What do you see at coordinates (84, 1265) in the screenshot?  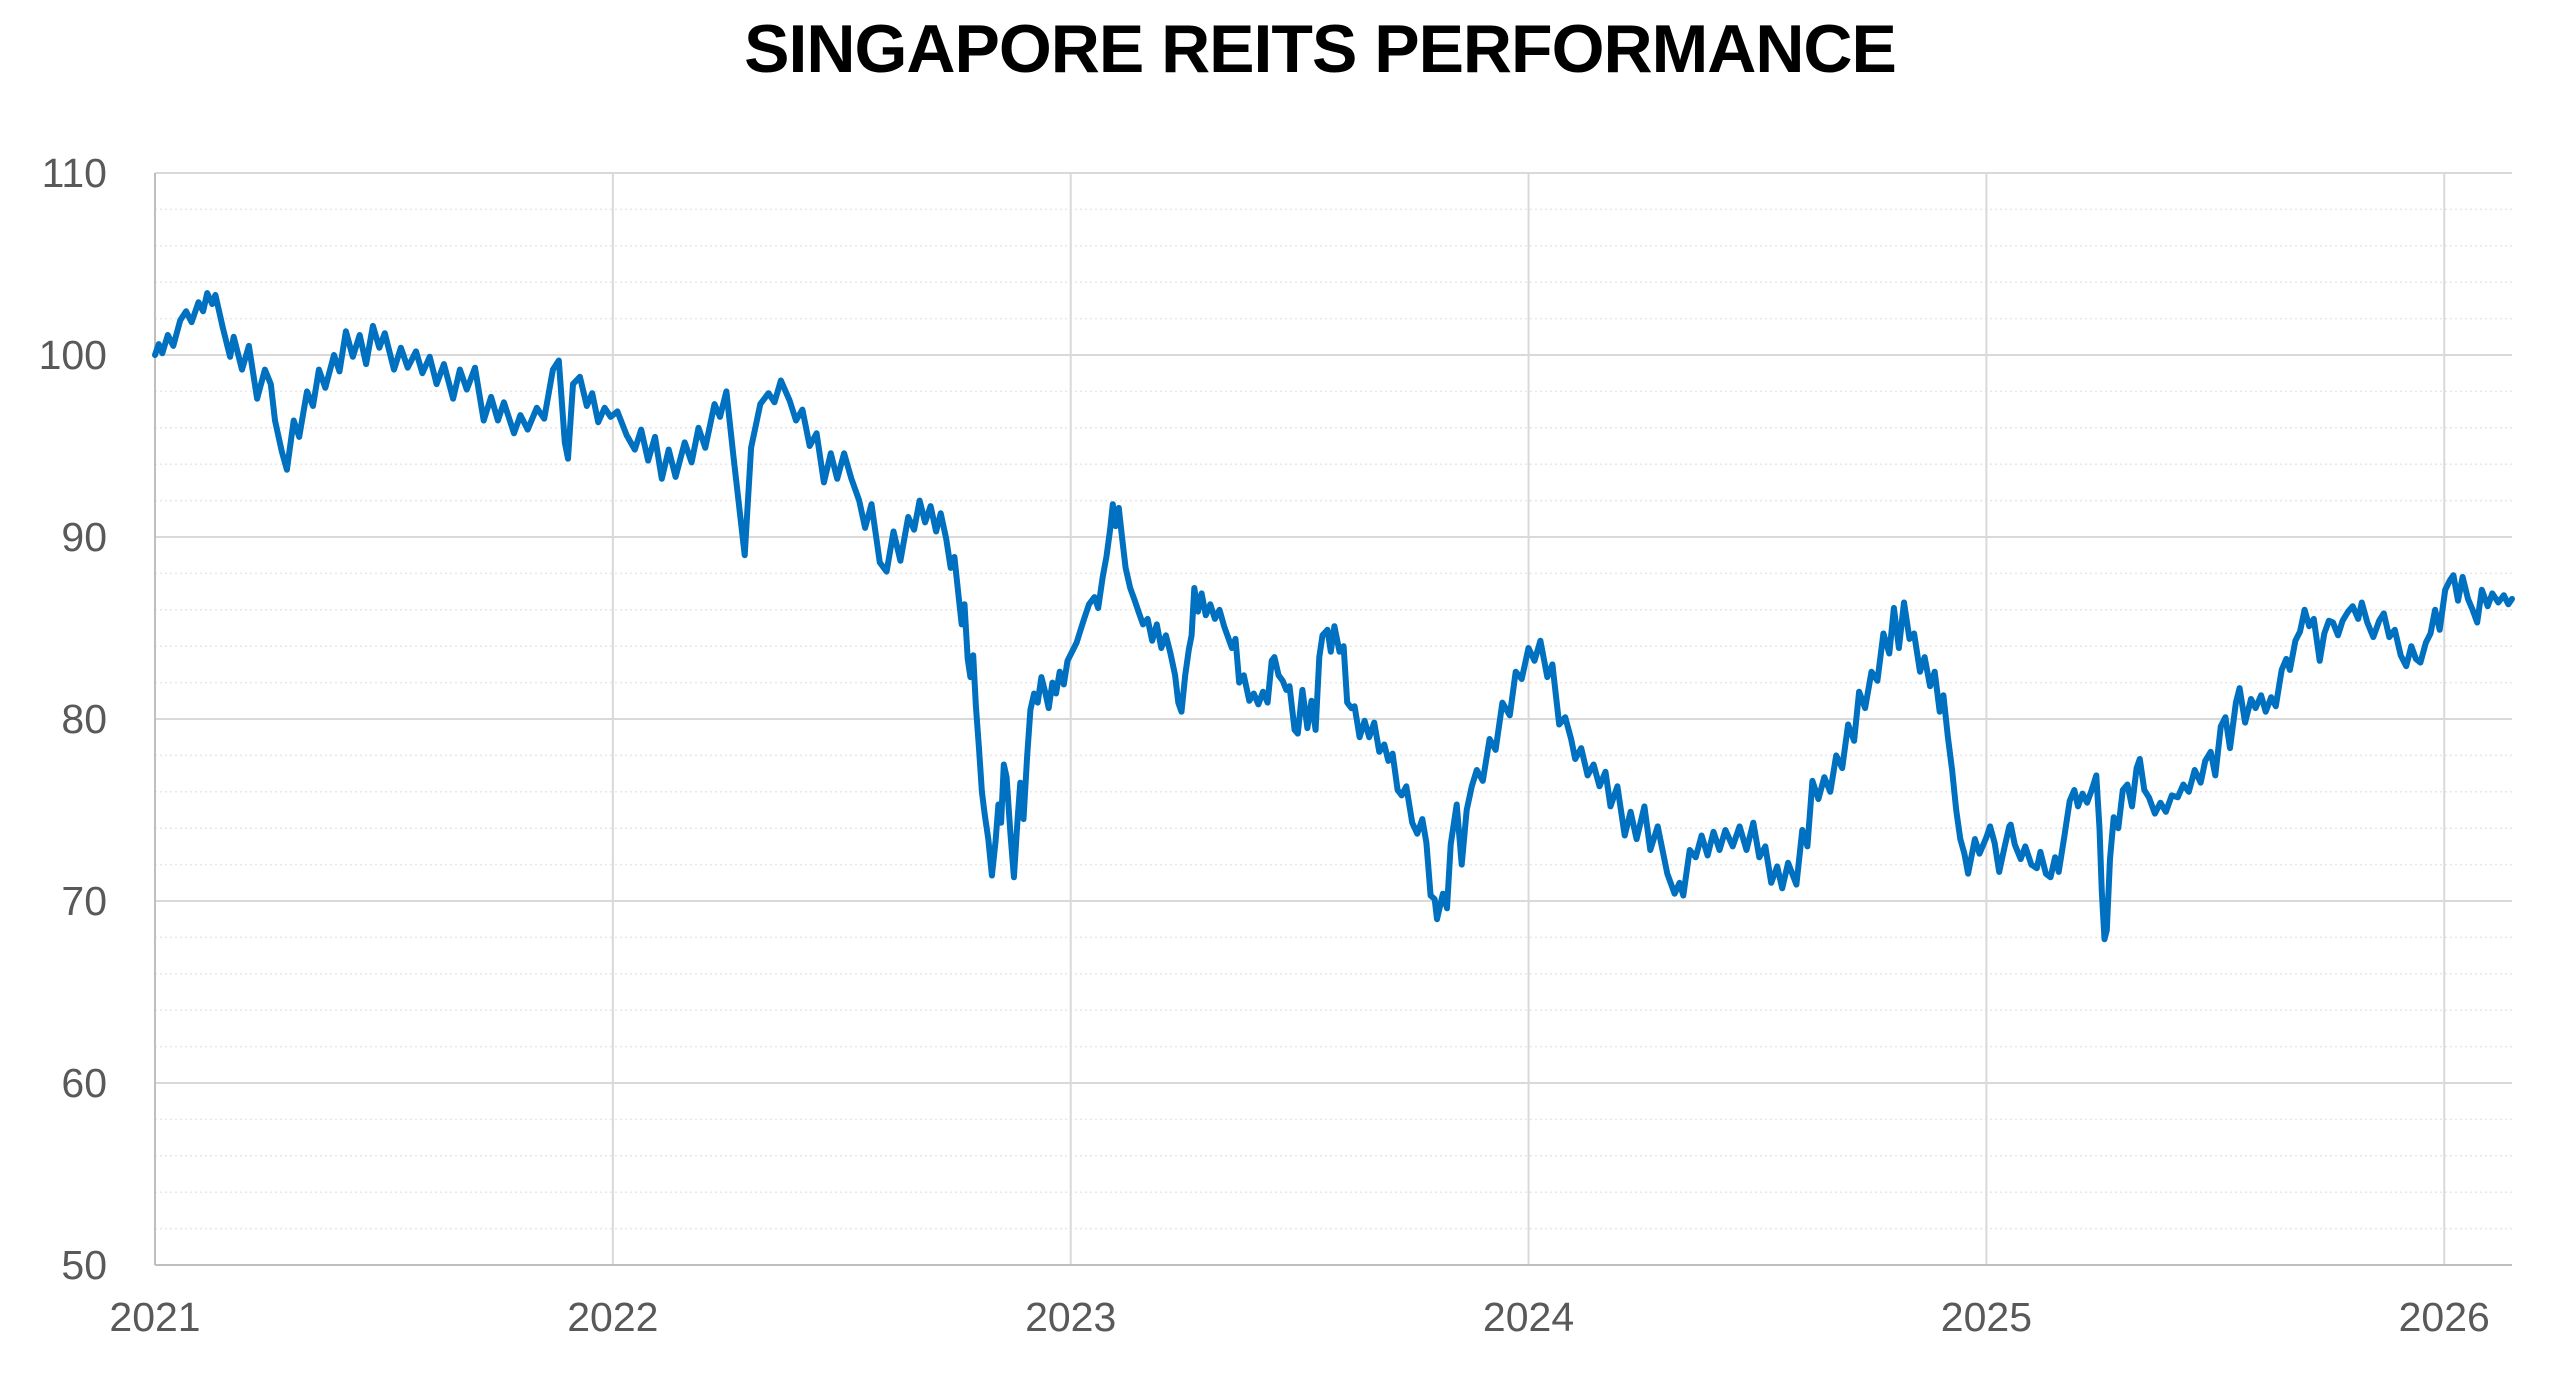 I see `y-tick-label: 50` at bounding box center [84, 1265].